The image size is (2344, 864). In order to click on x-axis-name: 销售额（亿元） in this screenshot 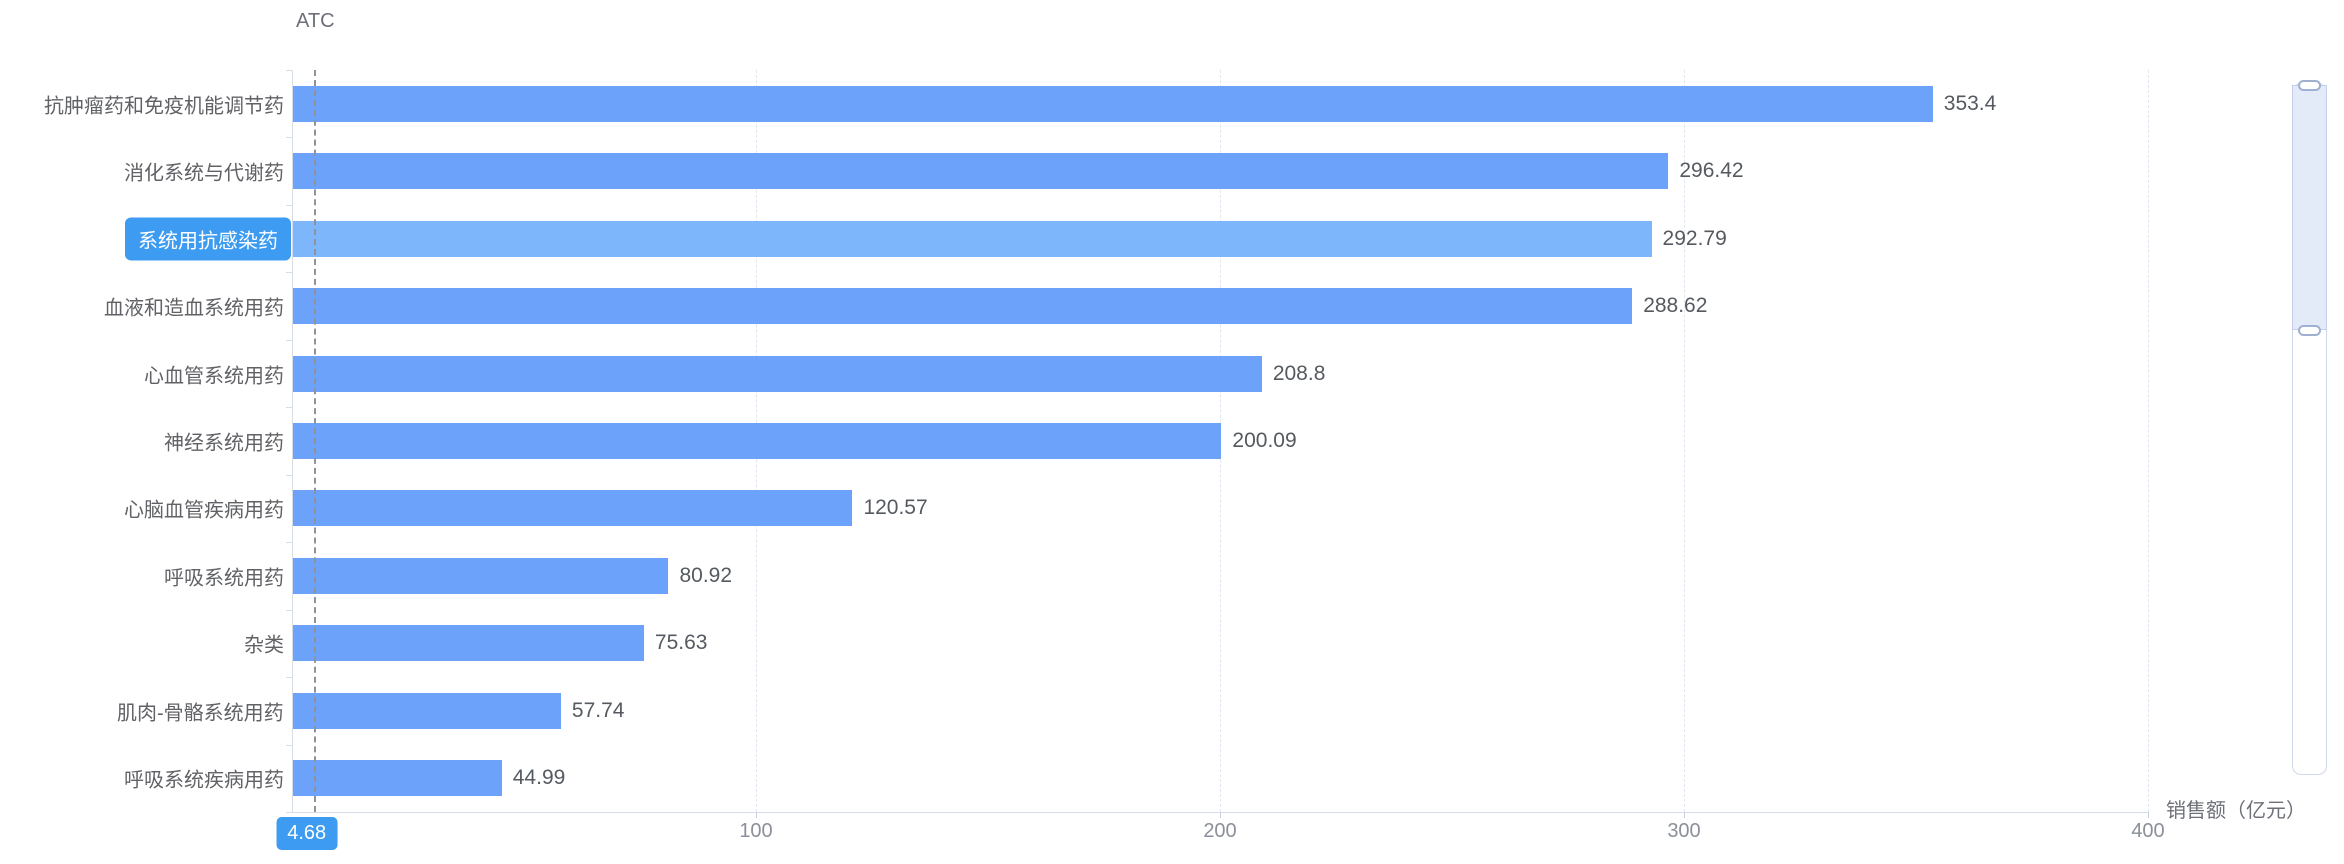, I will do `click(2236, 811)`.